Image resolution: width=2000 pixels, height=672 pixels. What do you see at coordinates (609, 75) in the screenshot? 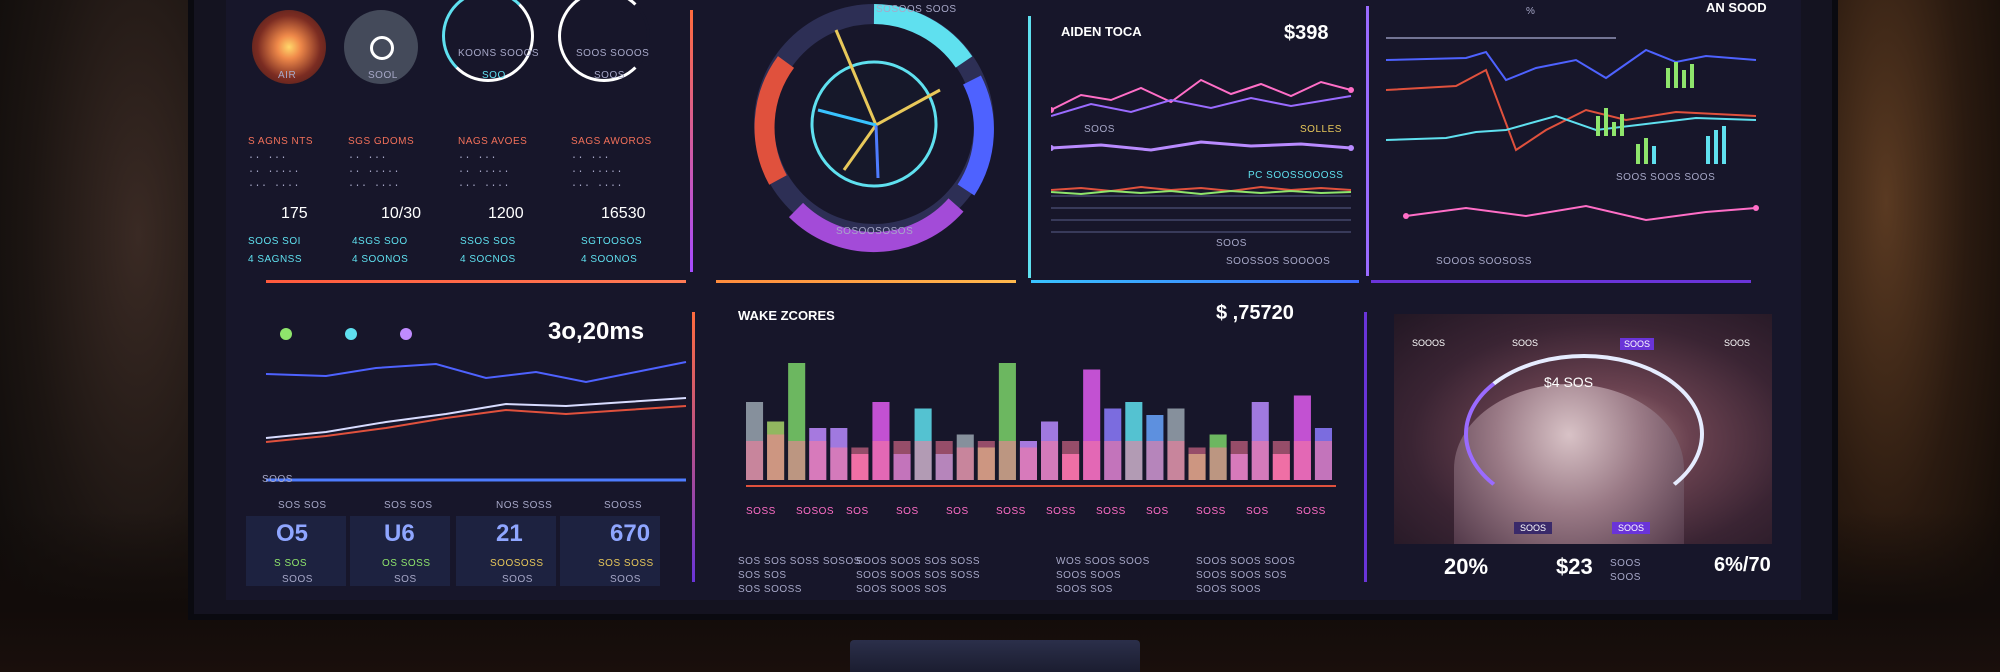
I see `gauge-4-value: SOOS` at bounding box center [609, 75].